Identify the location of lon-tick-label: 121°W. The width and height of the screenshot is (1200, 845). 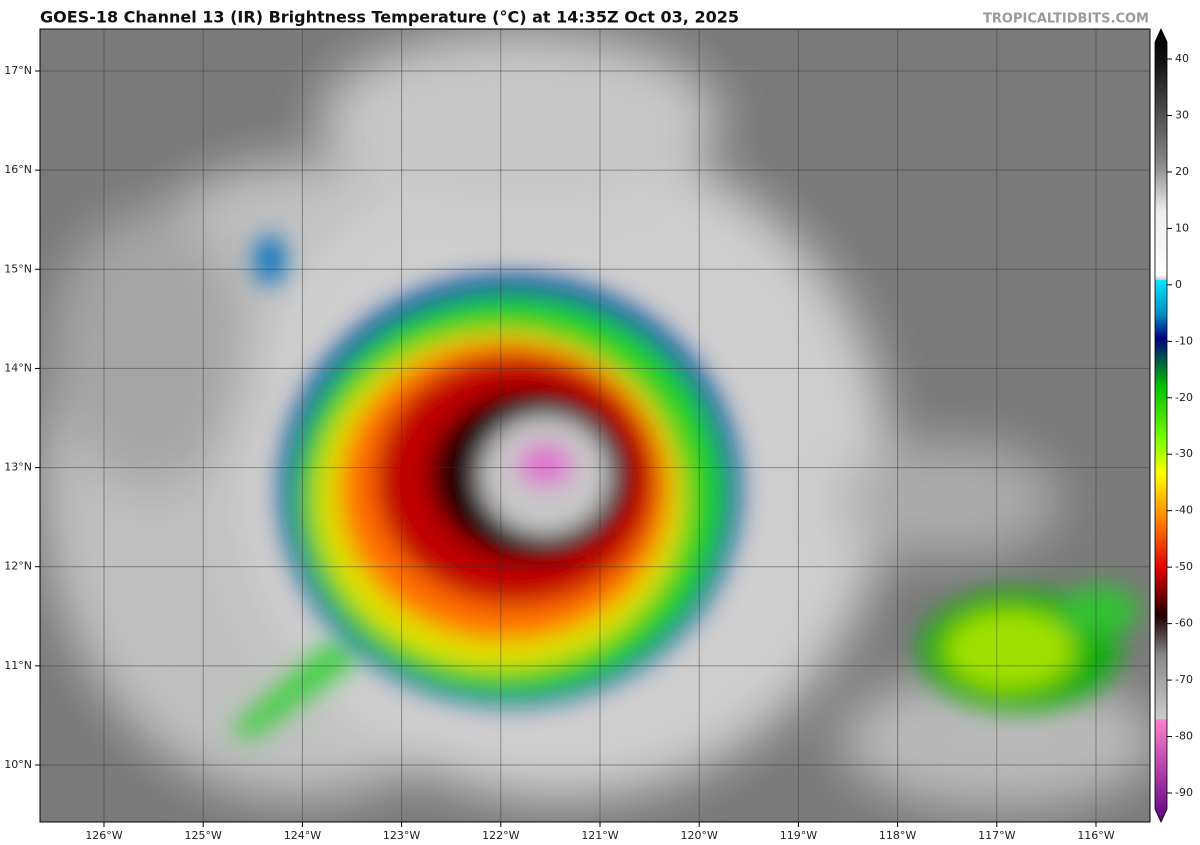
(599, 835).